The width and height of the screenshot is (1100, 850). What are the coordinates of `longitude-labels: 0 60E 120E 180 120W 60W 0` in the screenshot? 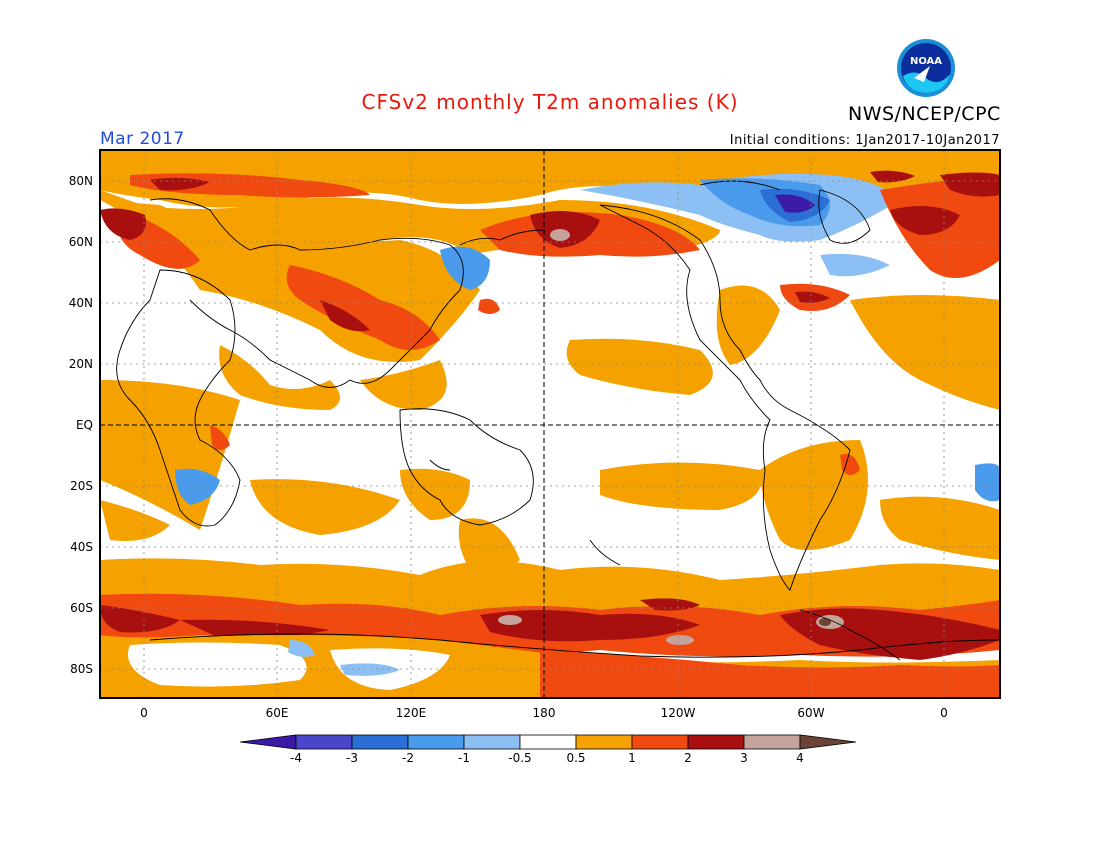 It's located at (544, 713).